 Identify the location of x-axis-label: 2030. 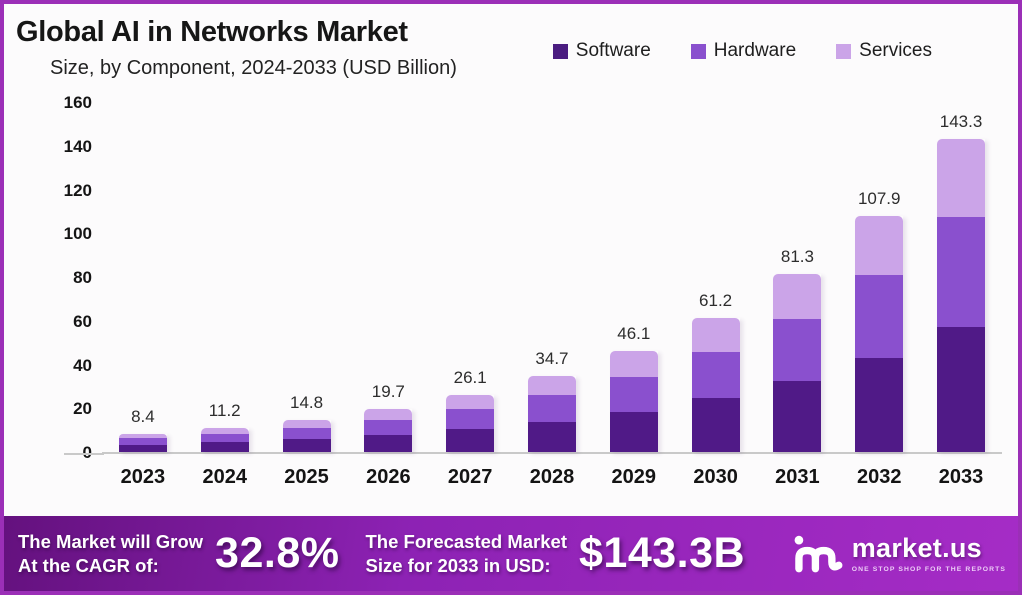
(715, 477).